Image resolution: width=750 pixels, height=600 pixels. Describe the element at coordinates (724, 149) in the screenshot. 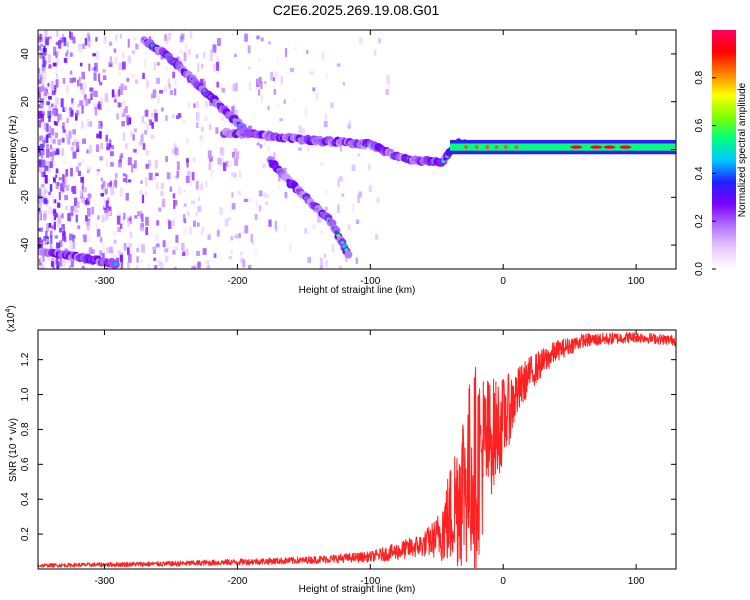

I see `colorbar-gradient` at that location.